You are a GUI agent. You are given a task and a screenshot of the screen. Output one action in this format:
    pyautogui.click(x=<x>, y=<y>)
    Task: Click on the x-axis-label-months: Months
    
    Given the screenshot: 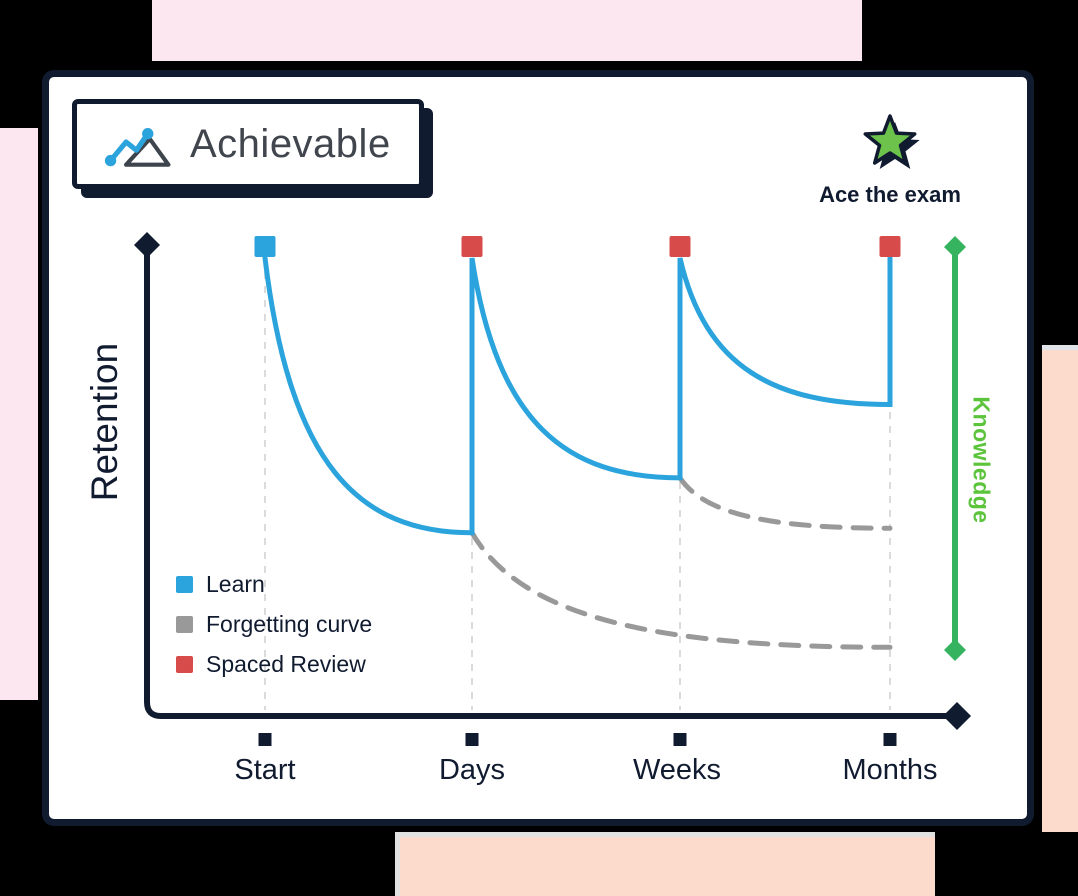 What is the action you would take?
    pyautogui.click(x=890, y=770)
    